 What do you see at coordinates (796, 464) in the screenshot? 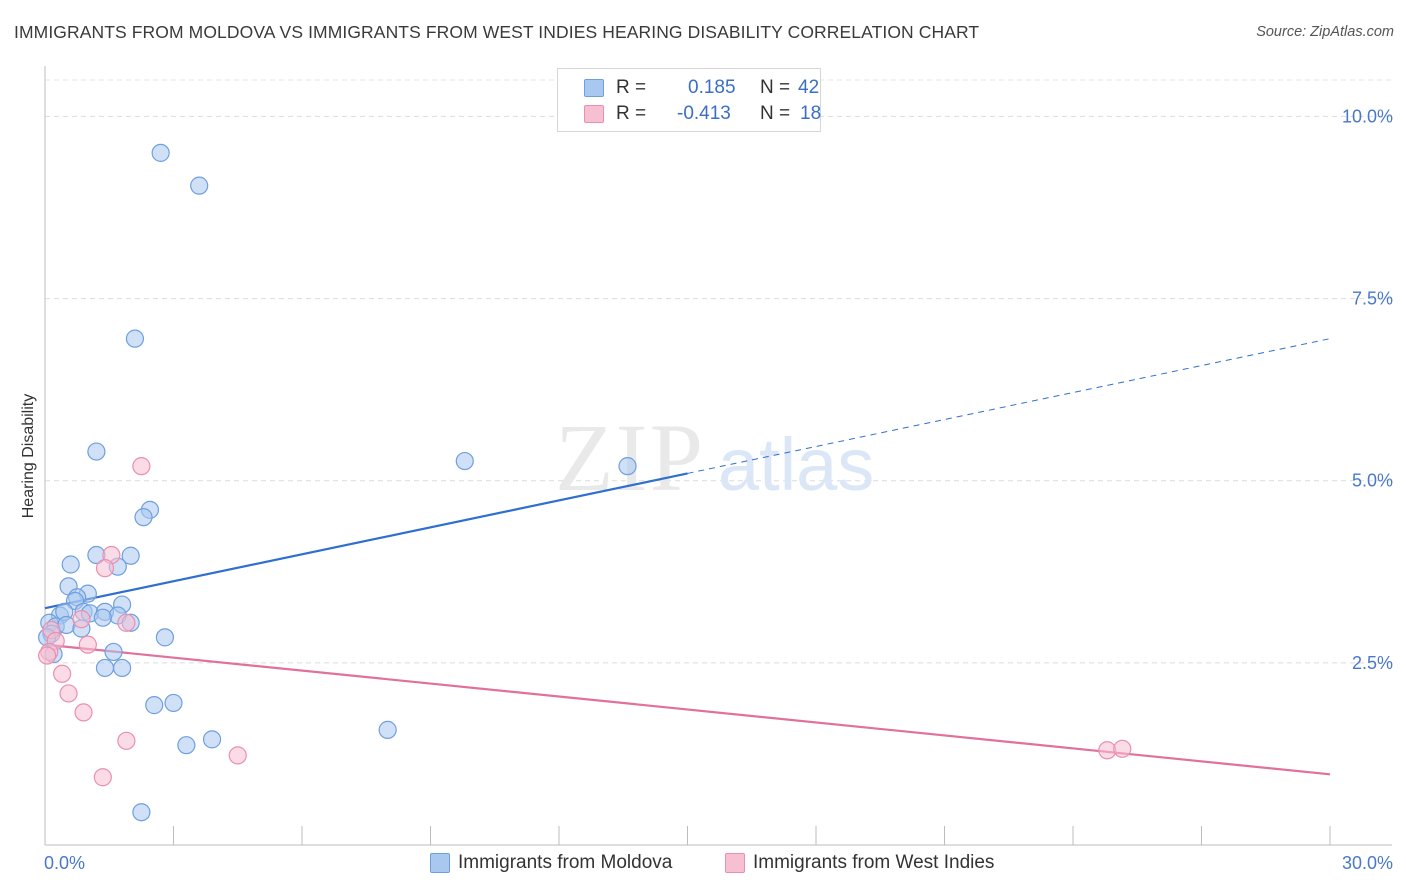
I see `watermark-atlas: atlas` at bounding box center [796, 464].